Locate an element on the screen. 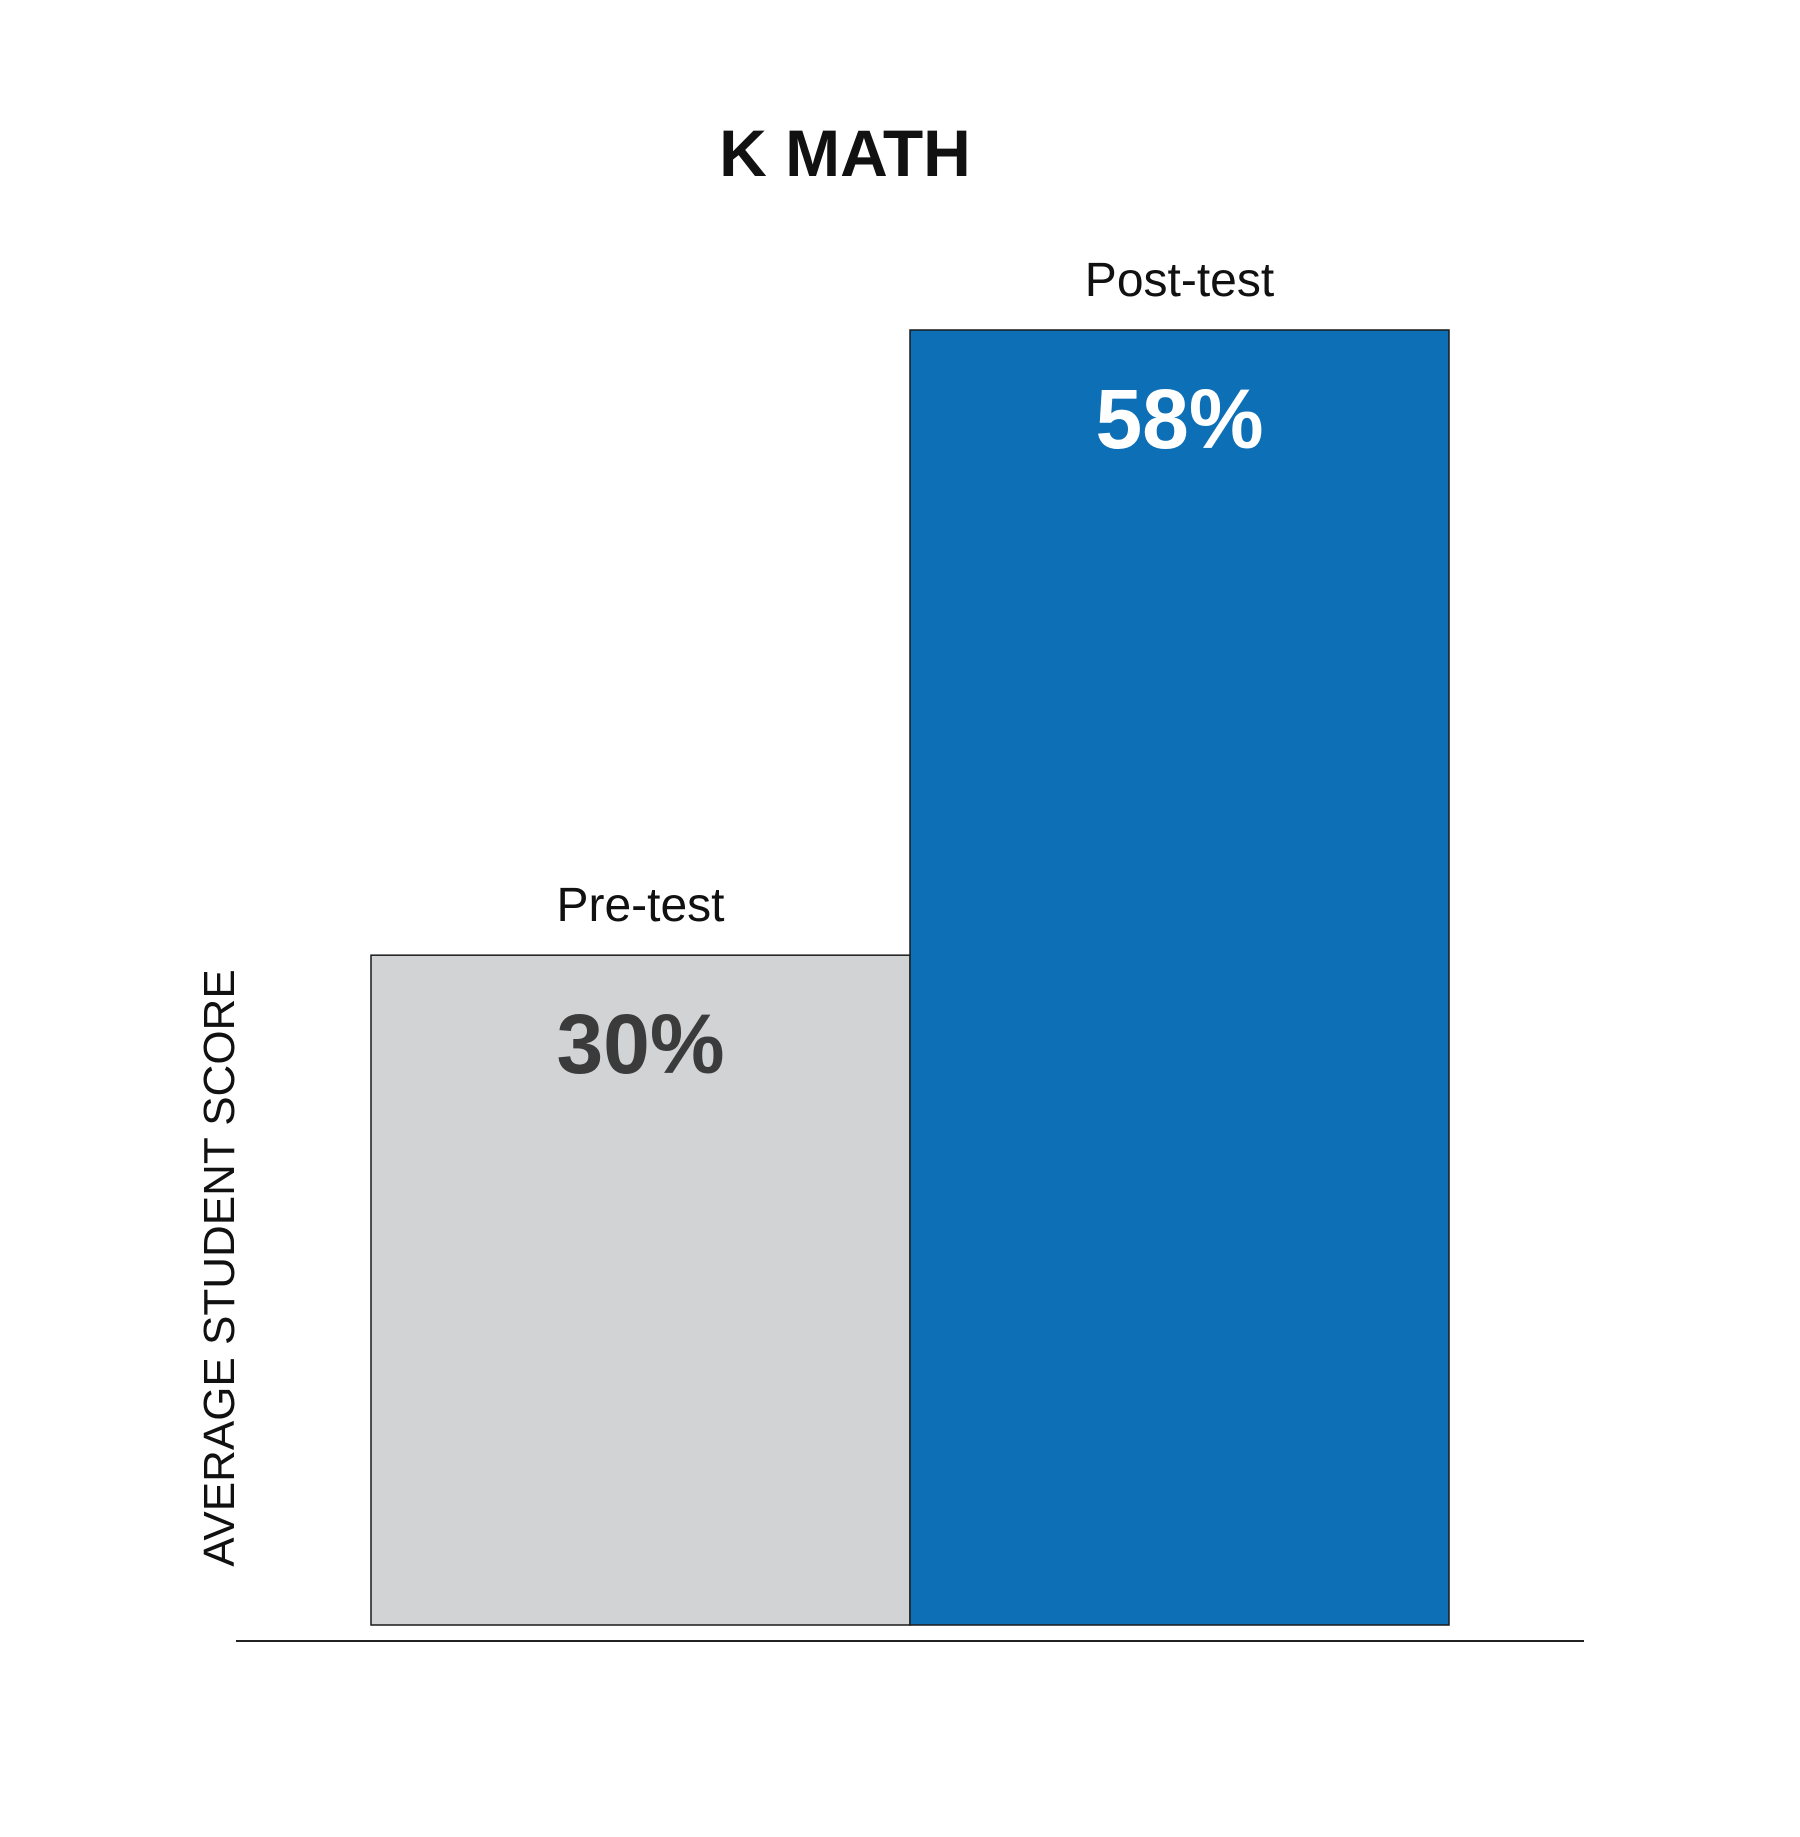  bar-pre-test is located at coordinates (640, 1290).